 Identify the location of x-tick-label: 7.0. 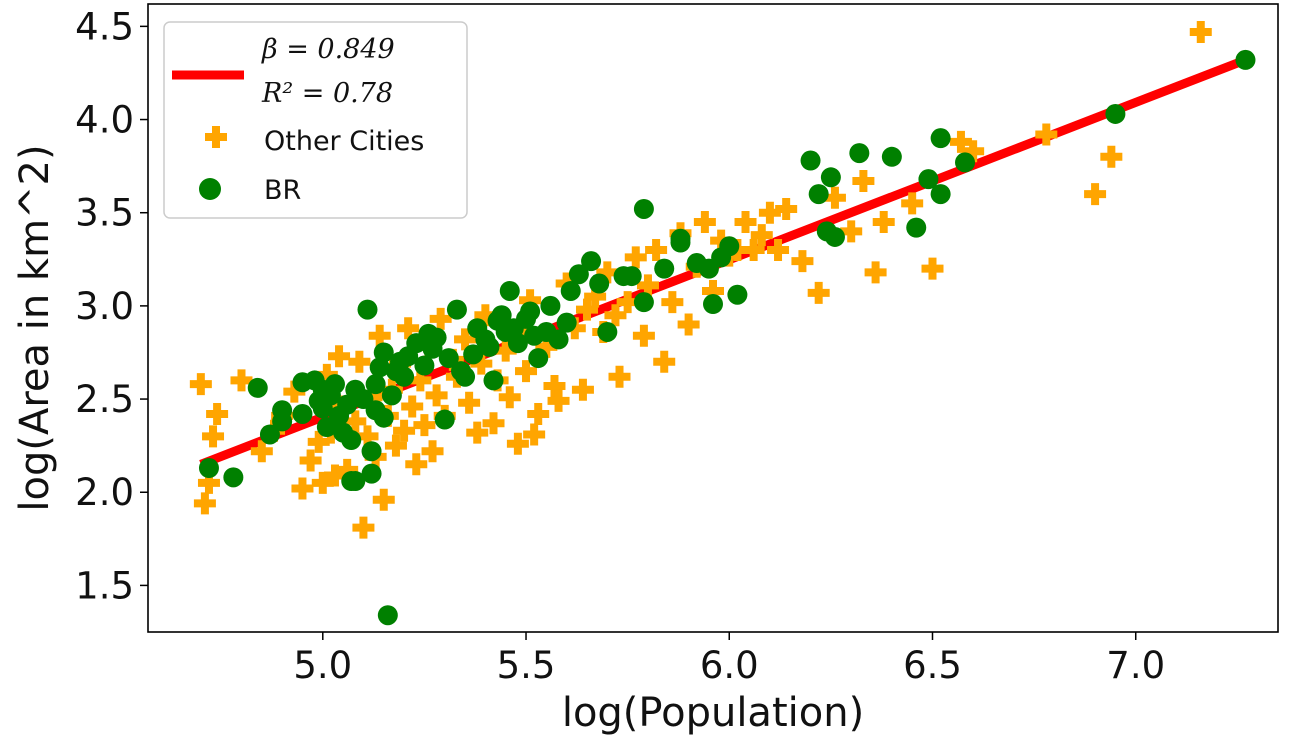
(1135, 665).